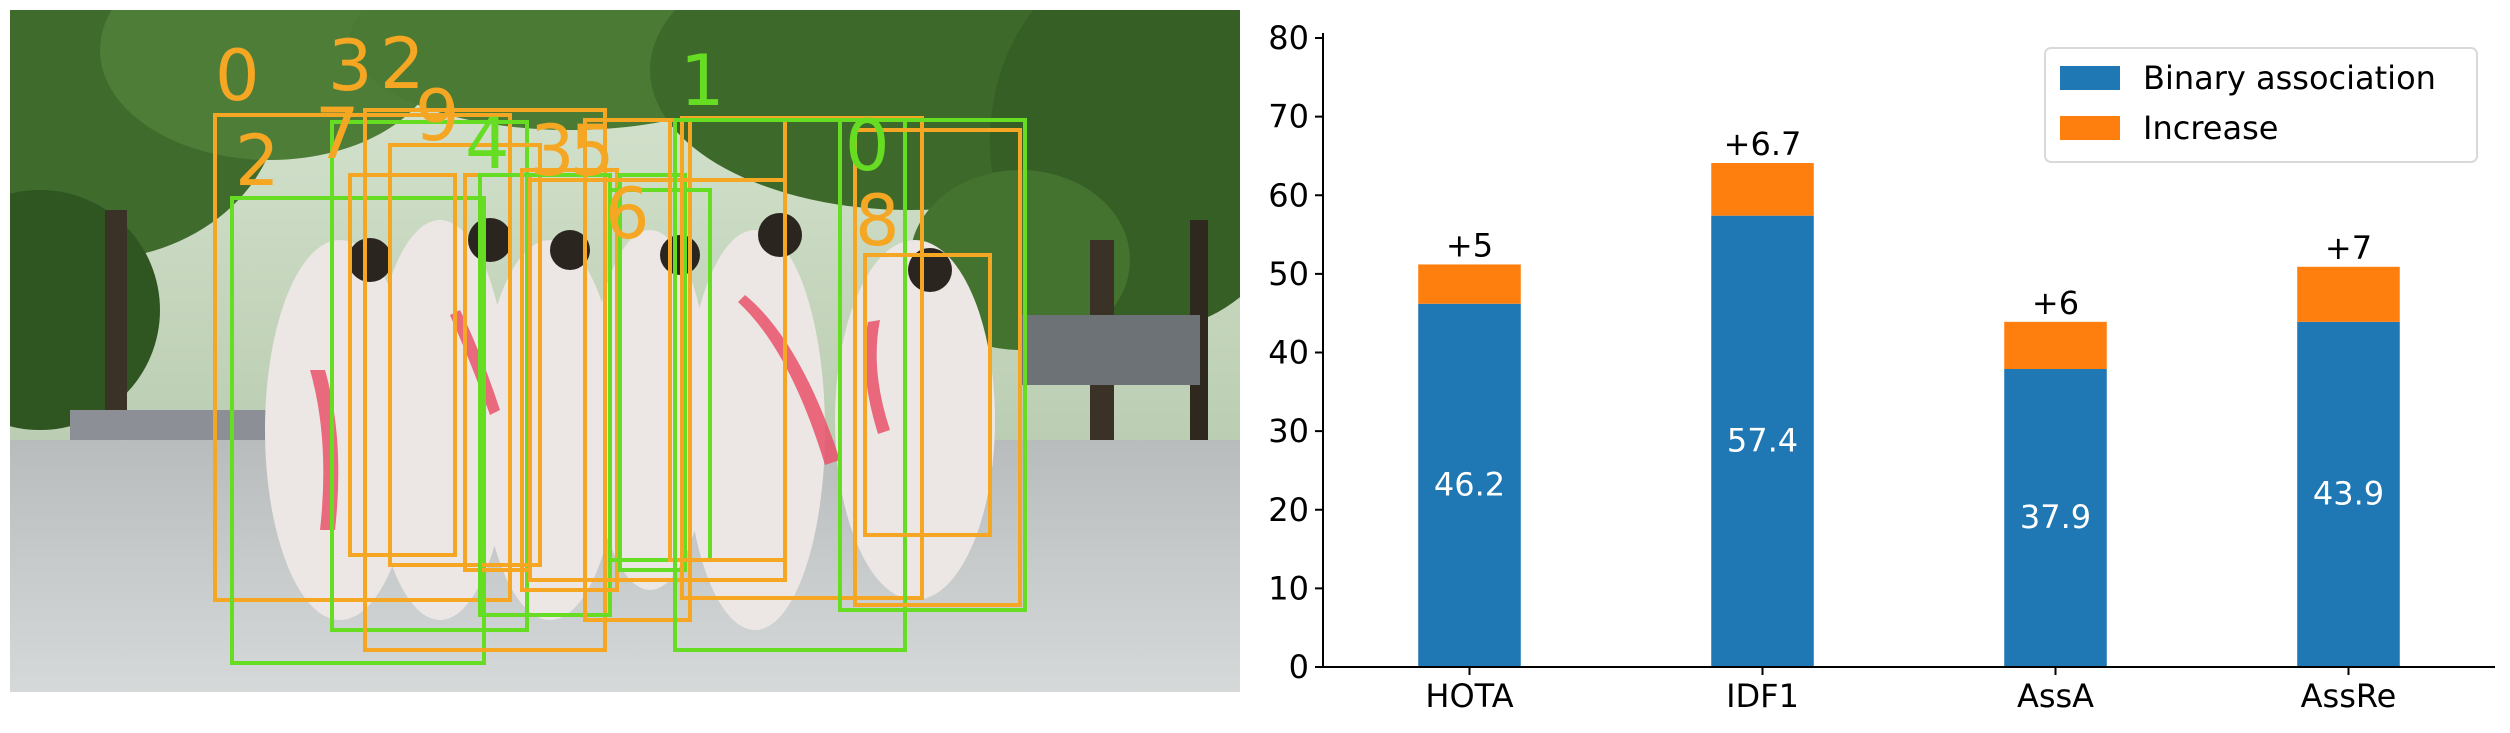 This screenshot has height=733, width=2510. I want to click on increase-value-label: +6.7, so click(1763, 144).